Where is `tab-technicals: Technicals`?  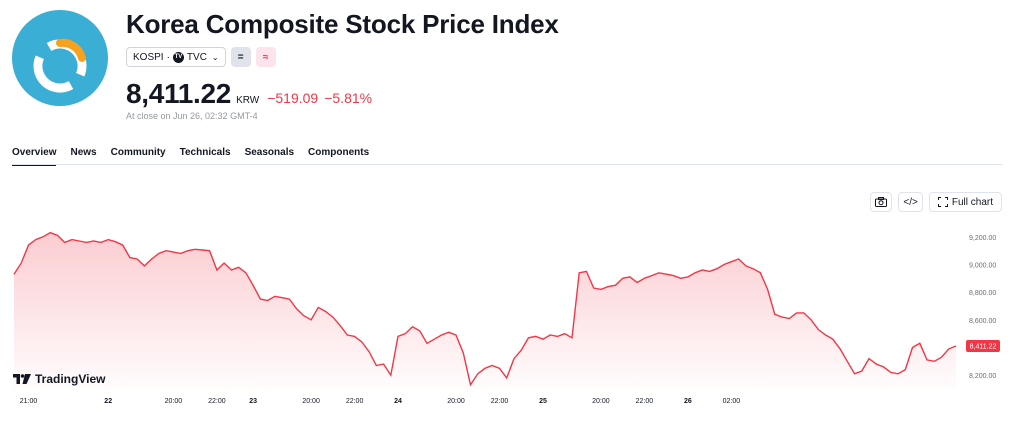 tab-technicals: Technicals is located at coordinates (205, 152).